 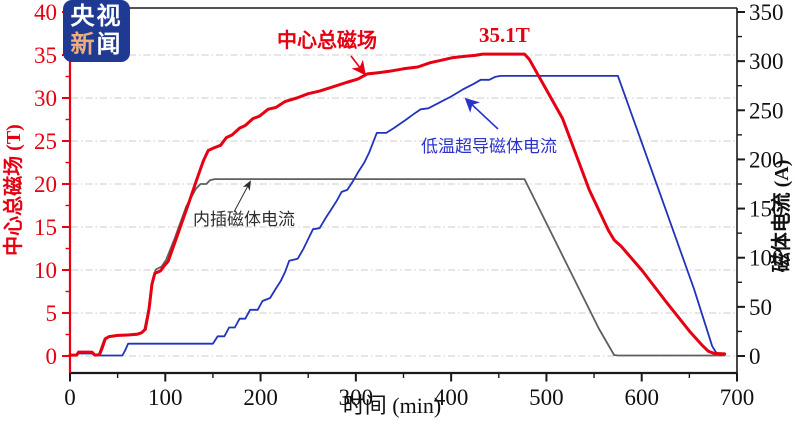 What do you see at coordinates (70, 397) in the screenshot?
I see `x-tick-label-0: 0` at bounding box center [70, 397].